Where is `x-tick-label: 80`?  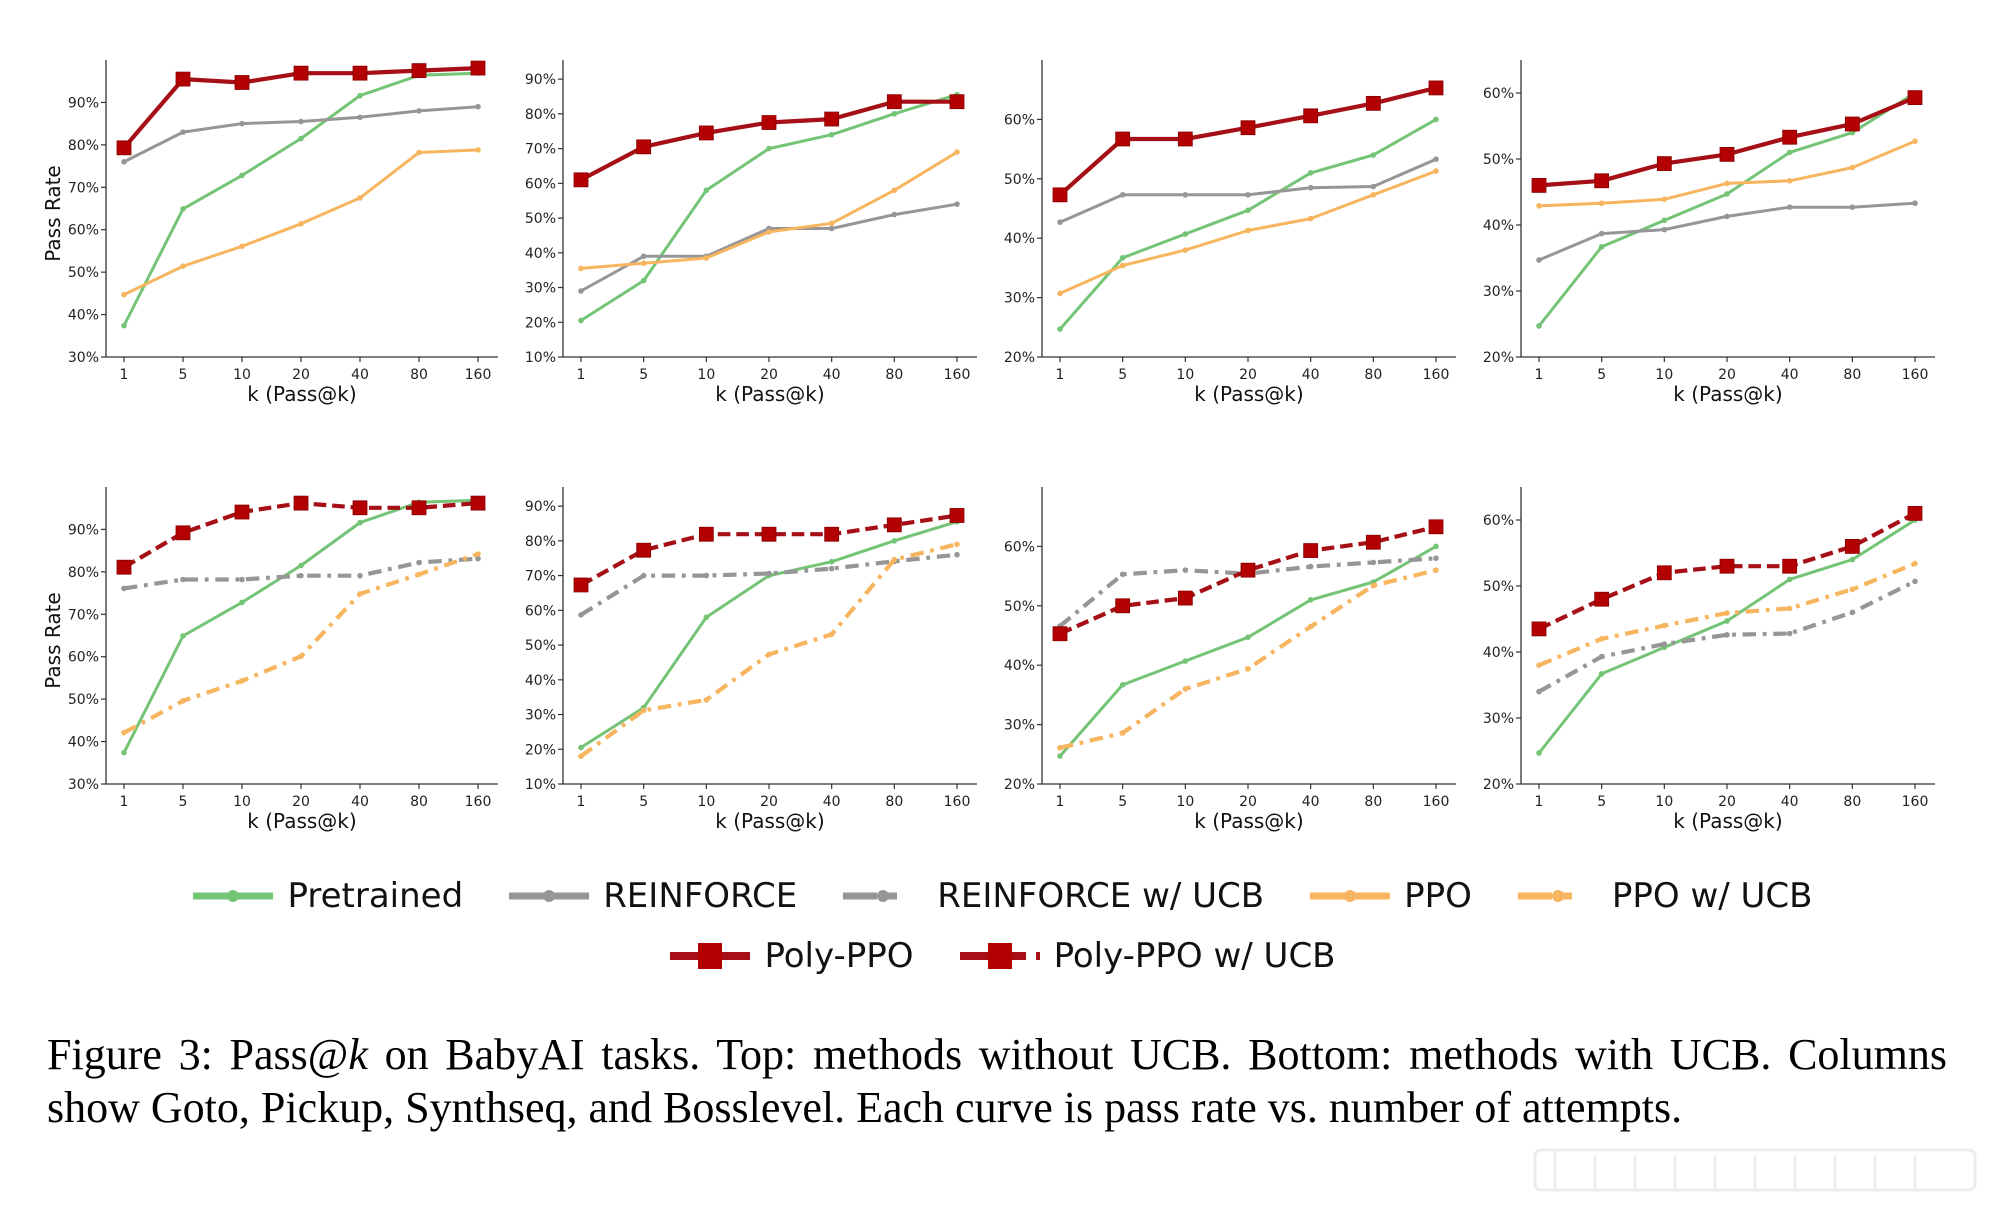
x-tick-label: 80 is located at coordinates (1852, 375).